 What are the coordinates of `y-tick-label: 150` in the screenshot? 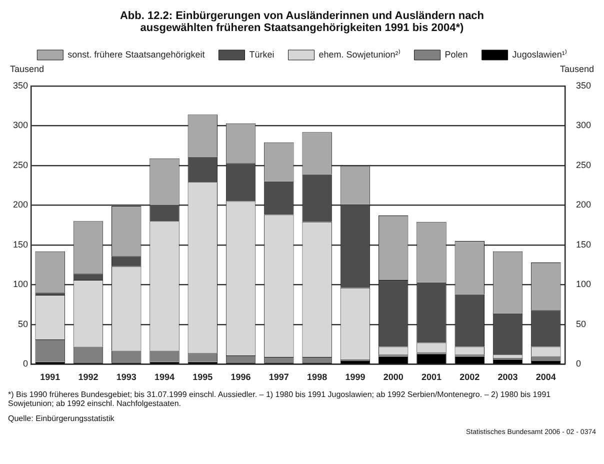 It's located at (20, 244).